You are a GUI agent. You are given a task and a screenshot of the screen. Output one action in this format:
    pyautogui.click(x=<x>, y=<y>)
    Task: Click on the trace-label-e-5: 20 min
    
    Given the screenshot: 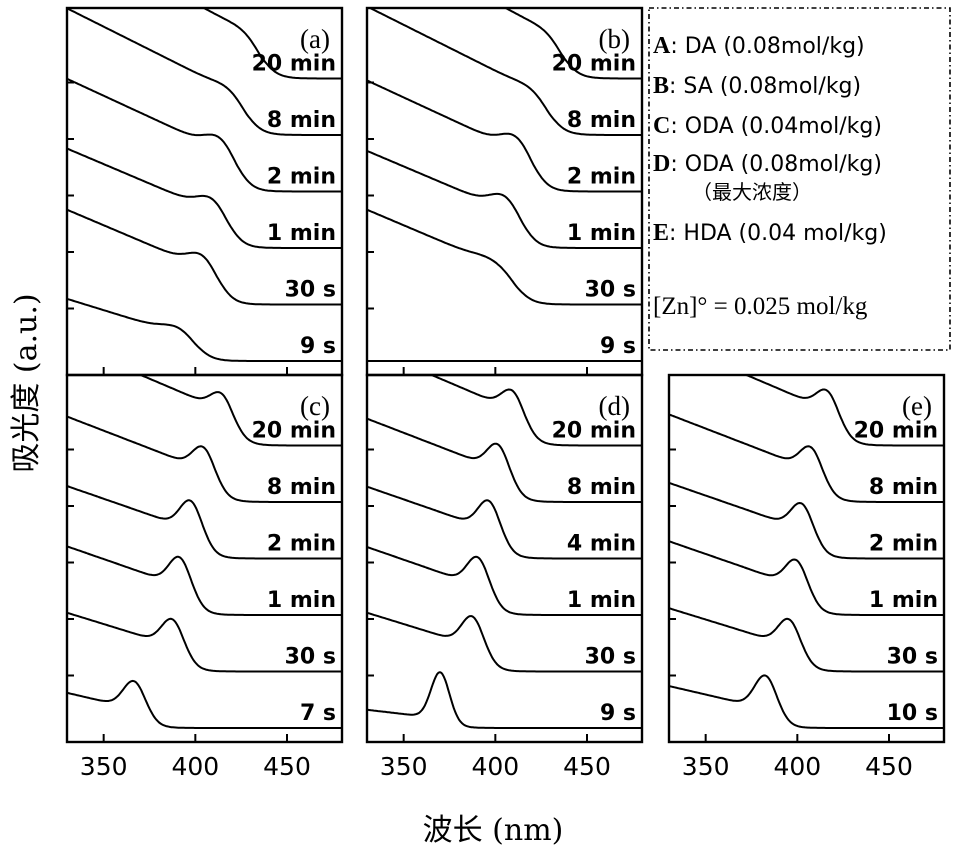 What is the action you would take?
    pyautogui.click(x=896, y=431)
    